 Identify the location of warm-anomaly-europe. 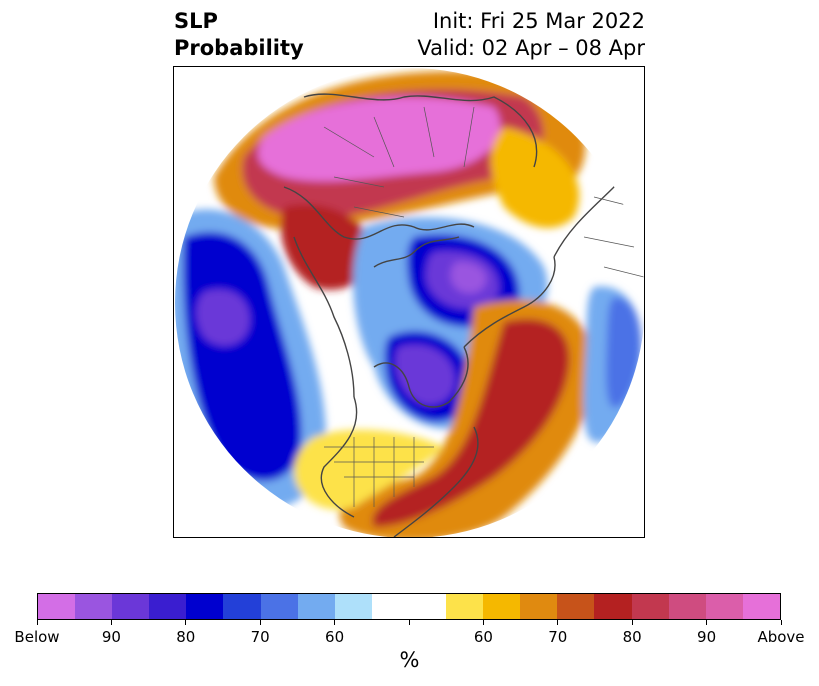
(327, 247).